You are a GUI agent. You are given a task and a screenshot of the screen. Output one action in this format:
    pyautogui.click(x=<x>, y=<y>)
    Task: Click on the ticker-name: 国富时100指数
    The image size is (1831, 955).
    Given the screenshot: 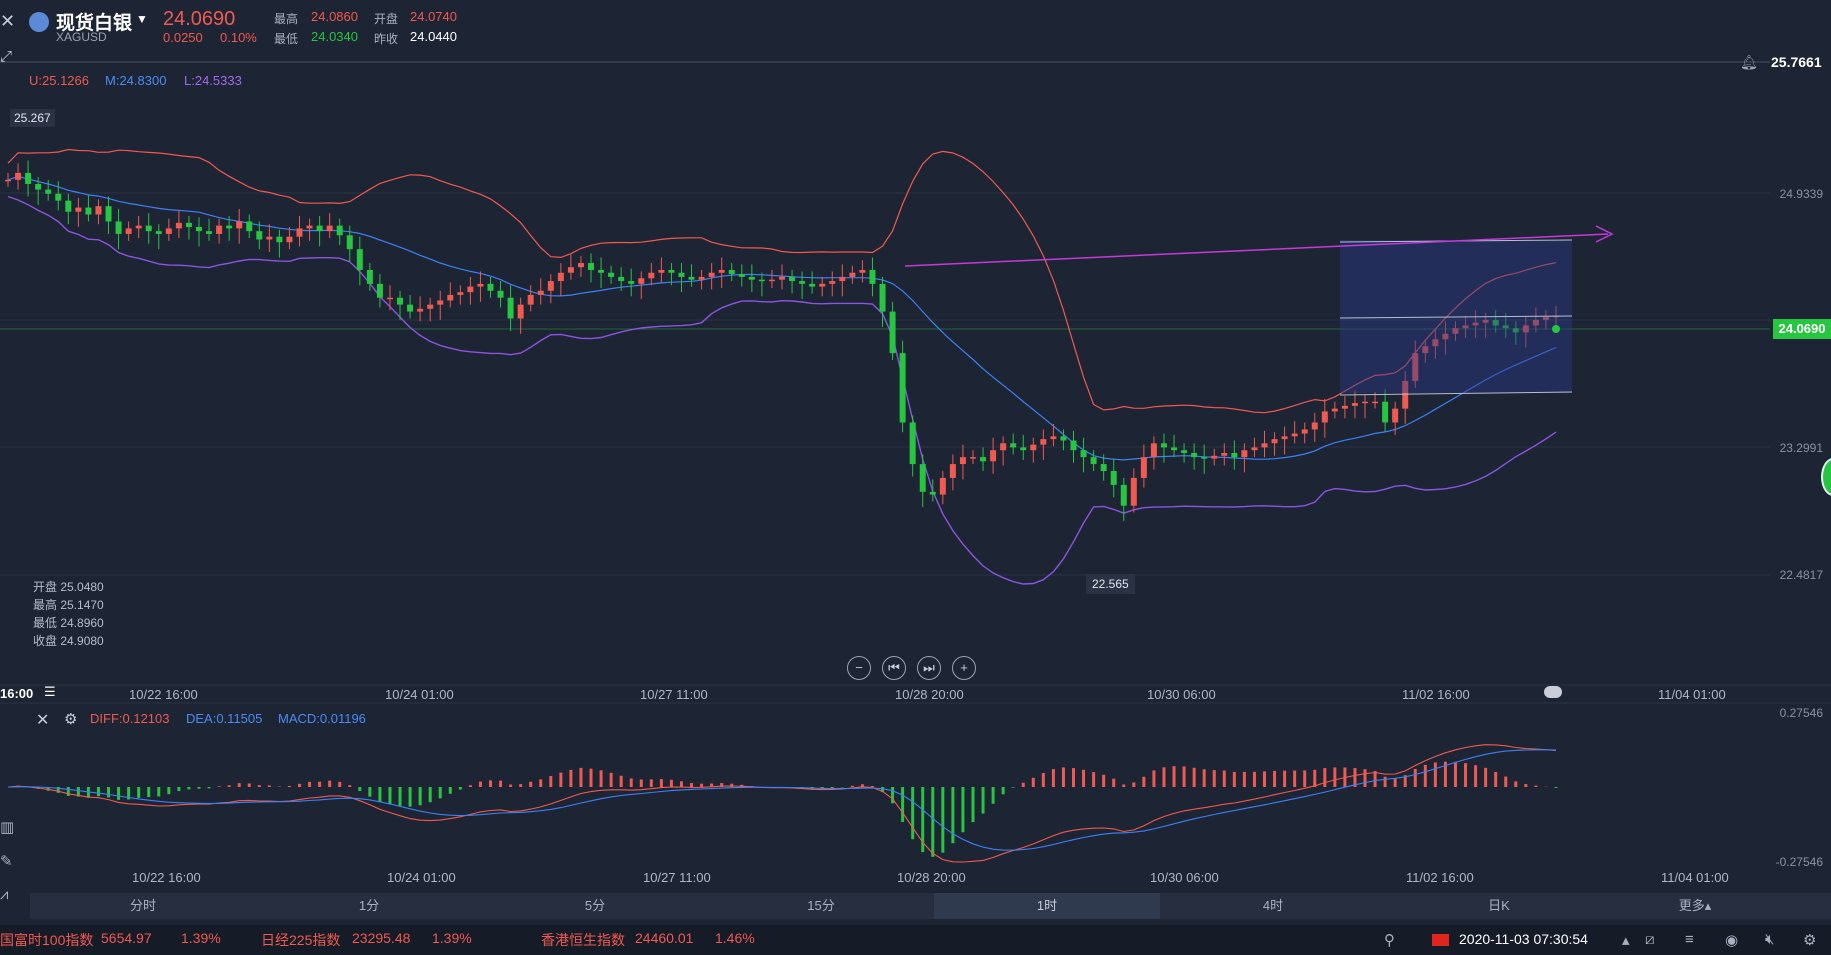 What is the action you would take?
    pyautogui.click(x=47, y=940)
    